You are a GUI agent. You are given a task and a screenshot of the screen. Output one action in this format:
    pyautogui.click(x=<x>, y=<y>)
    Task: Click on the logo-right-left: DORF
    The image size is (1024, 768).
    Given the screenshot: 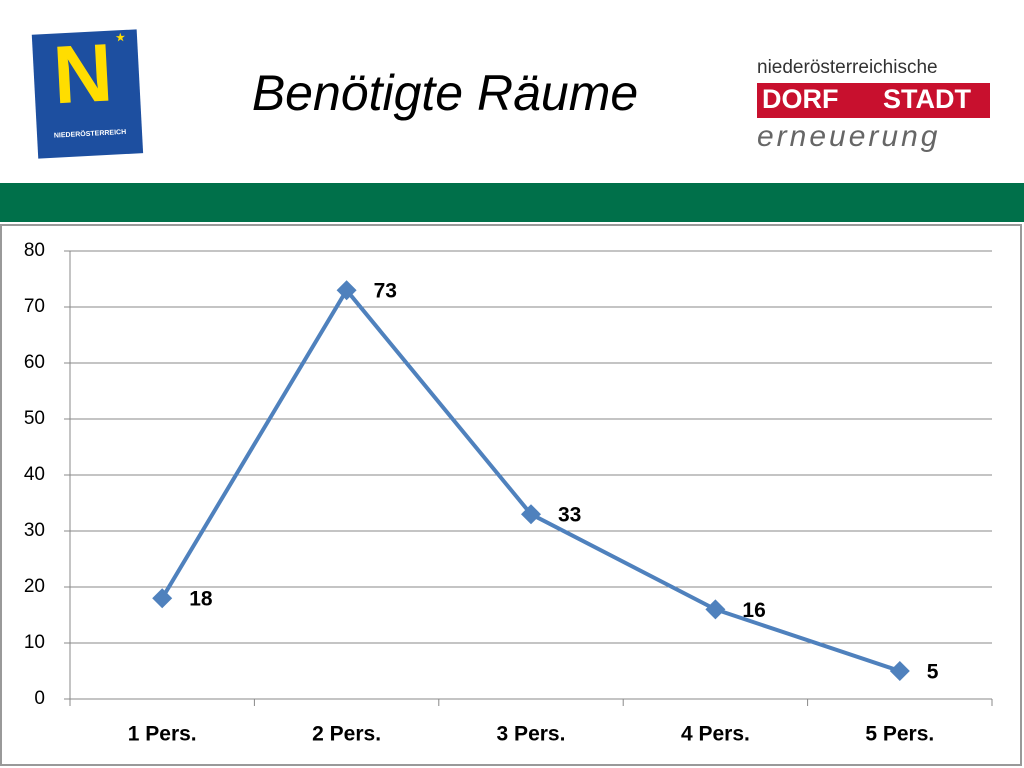 What is the action you would take?
    pyautogui.click(x=800, y=99)
    